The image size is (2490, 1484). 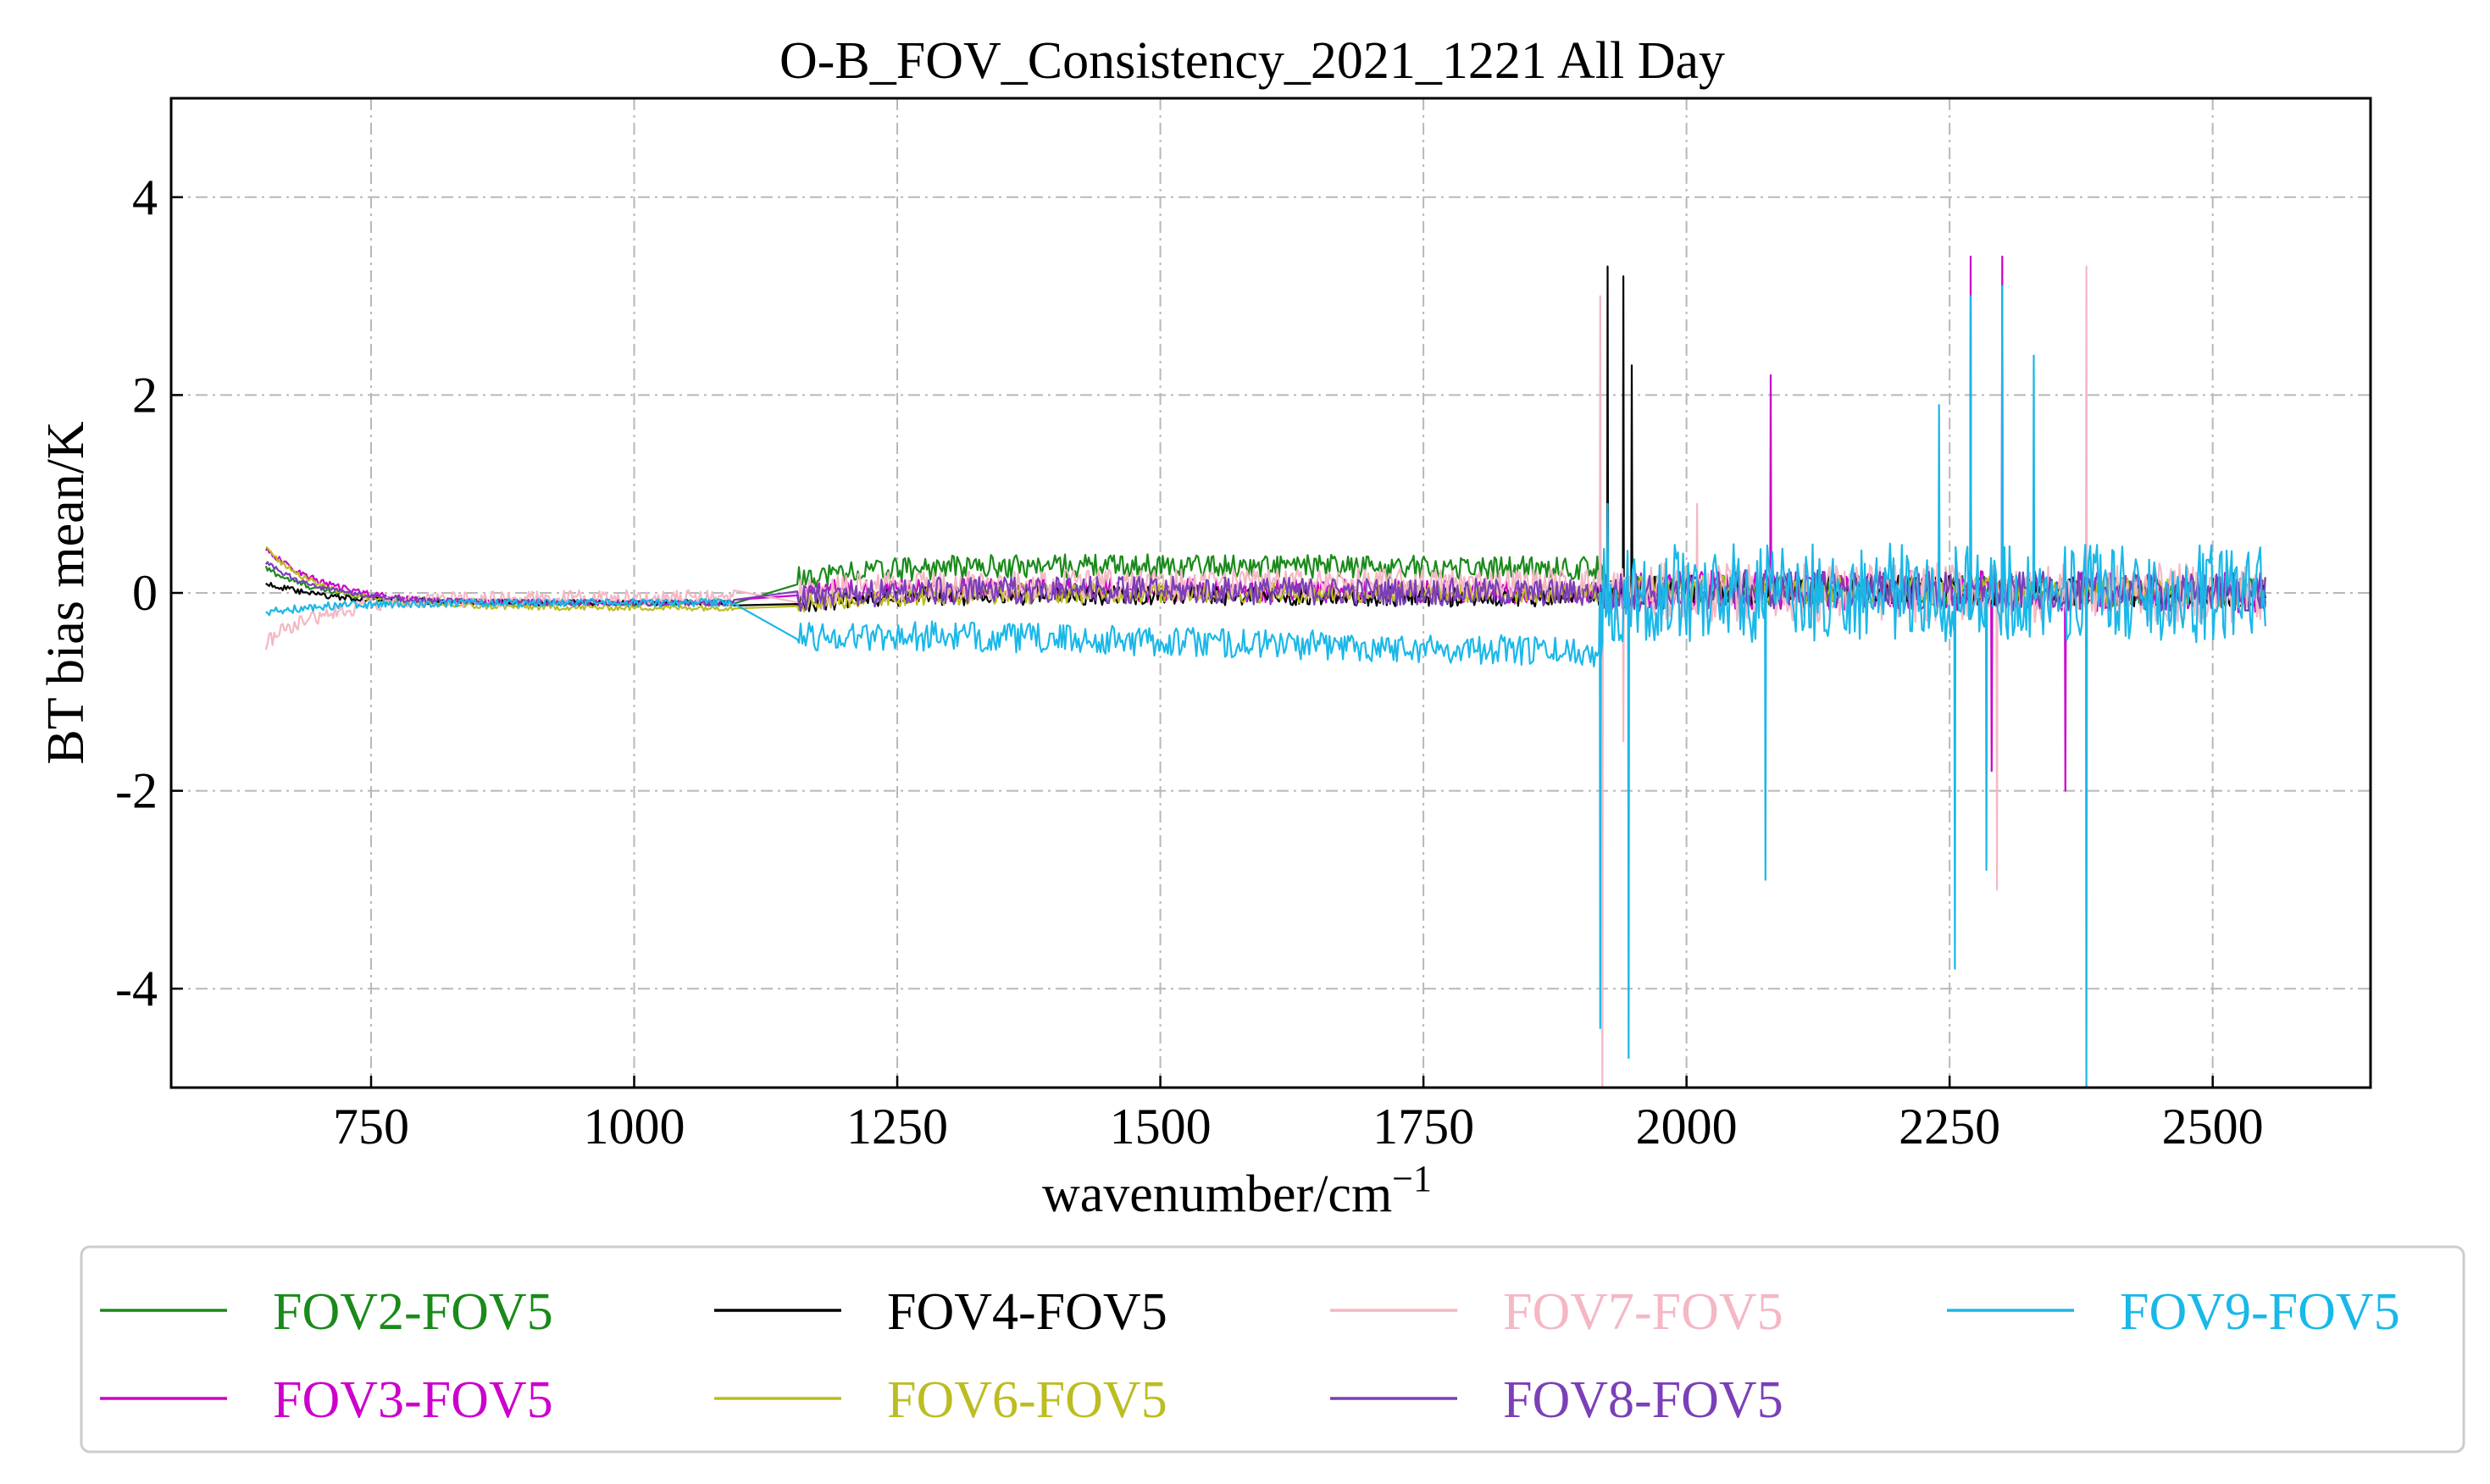 I want to click on series-line-fov6-fov5, so click(x=1265, y=578).